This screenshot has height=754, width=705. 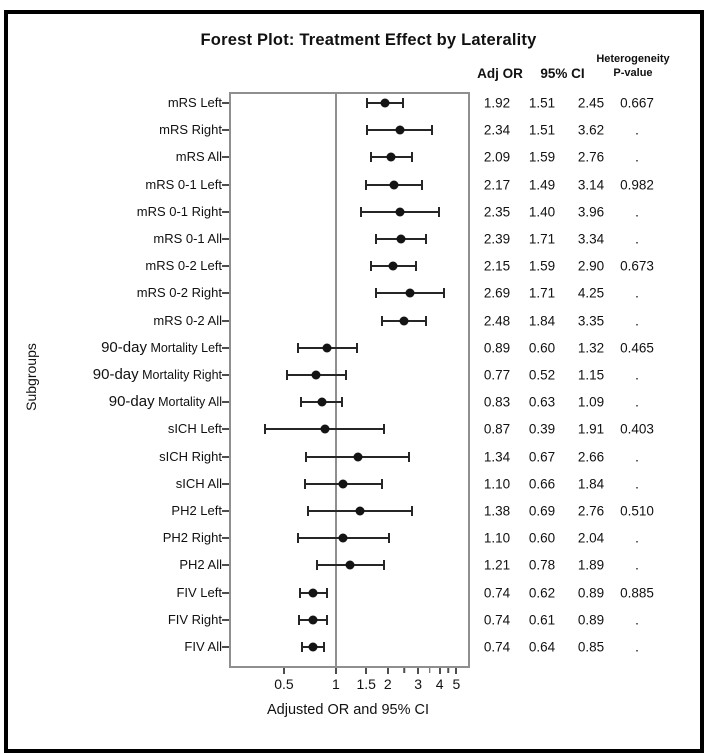 I want to click on row-label: mRS 0-1 Left, so click(x=183, y=184).